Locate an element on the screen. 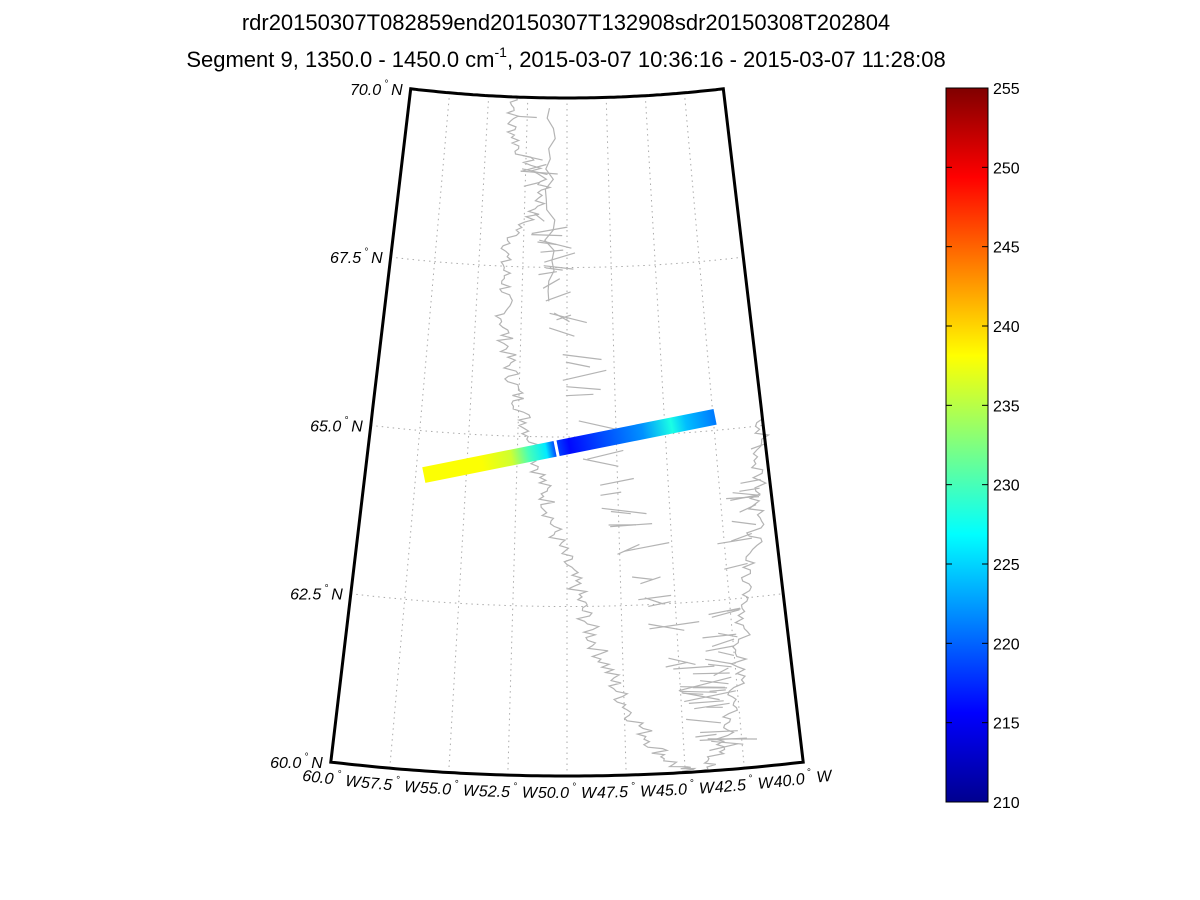  east-coastline is located at coordinates (732, 595).